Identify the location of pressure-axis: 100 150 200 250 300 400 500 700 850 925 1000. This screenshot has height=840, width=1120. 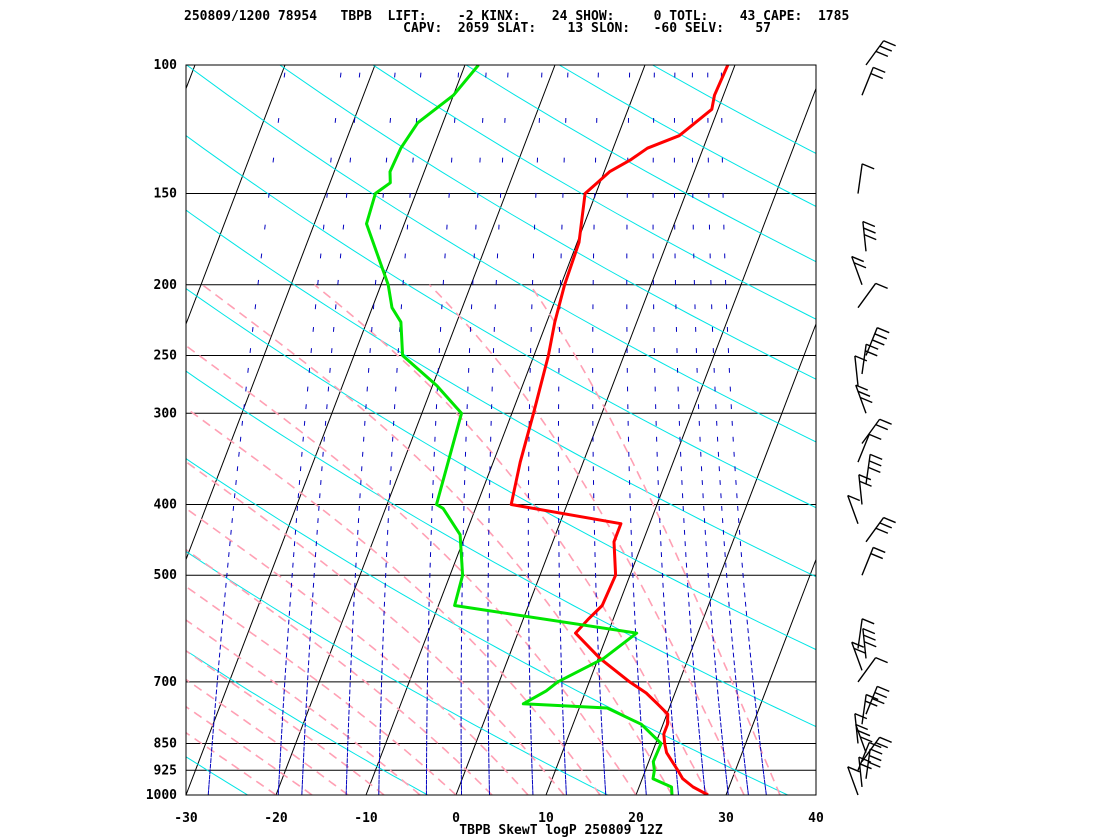
(161, 430).